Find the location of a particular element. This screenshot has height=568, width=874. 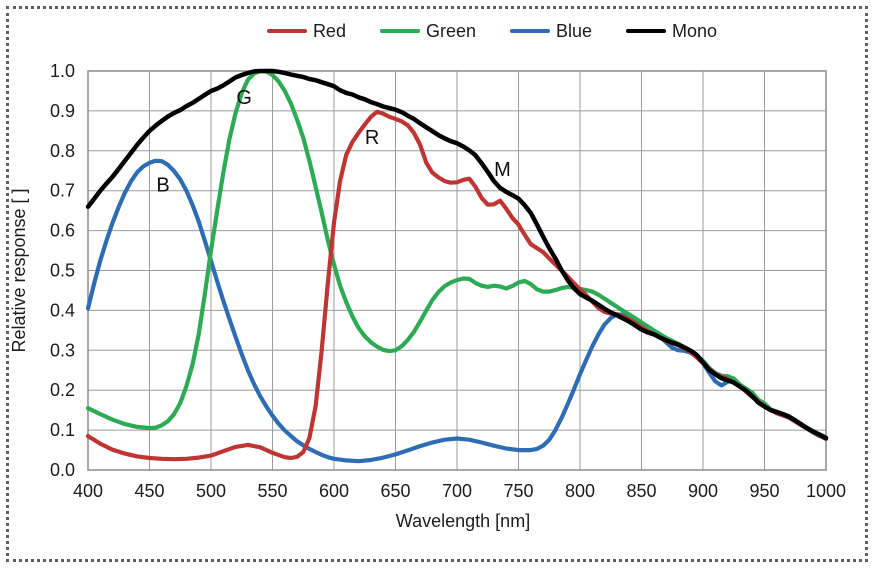

y-tick-label: 0.5 is located at coordinates (62, 271).